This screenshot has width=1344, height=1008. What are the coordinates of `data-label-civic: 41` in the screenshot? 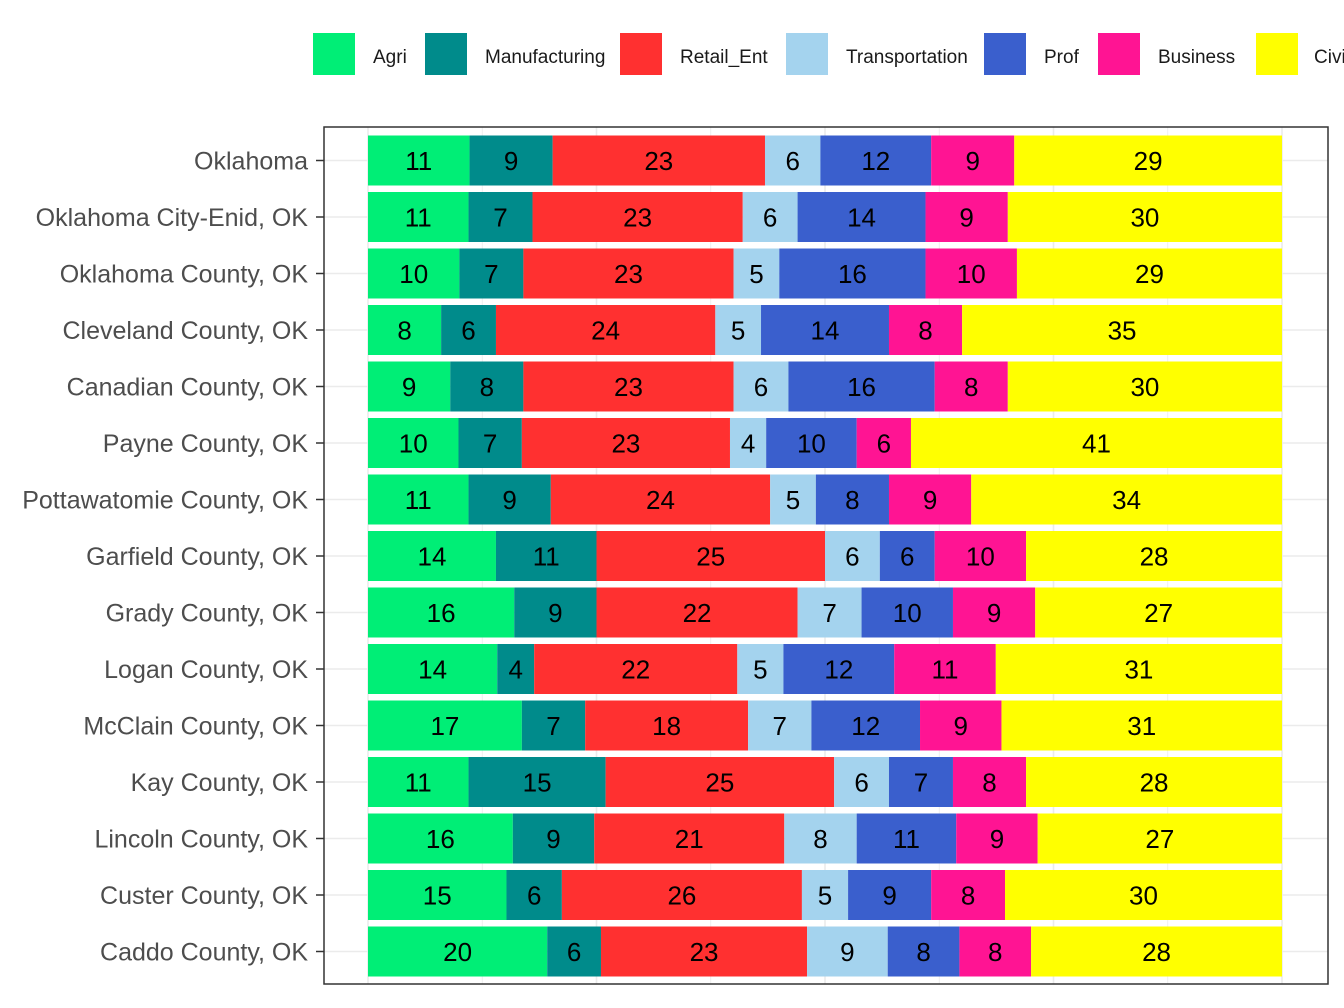 It's located at (1096, 444).